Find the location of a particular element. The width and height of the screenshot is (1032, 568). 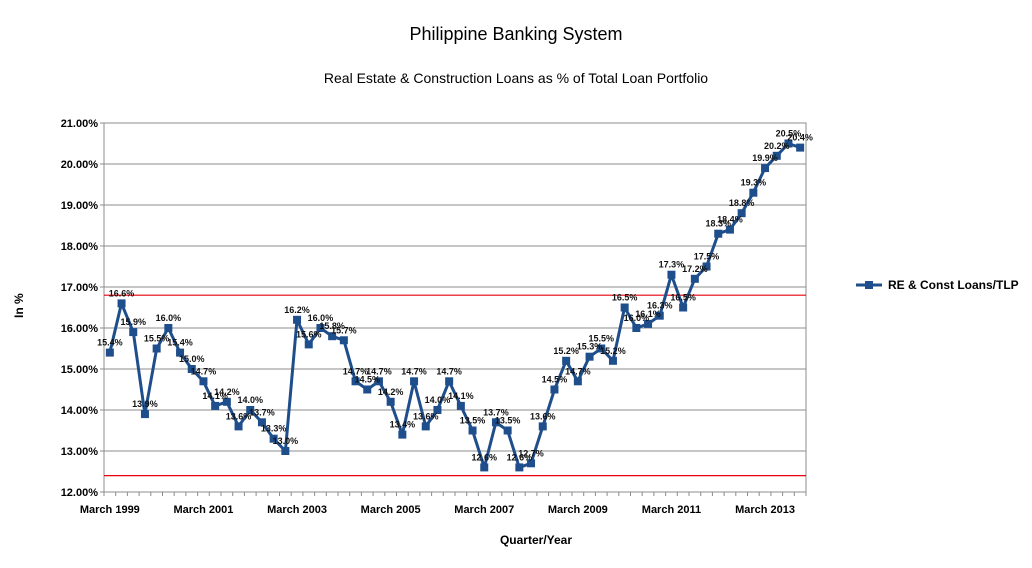

data-label: 15.3% is located at coordinates (590, 347).